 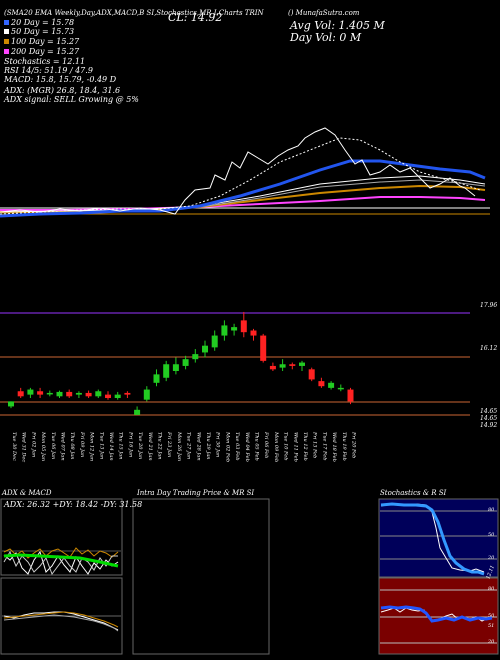 I want to click on ma-200-line, so click(x=243, y=203).